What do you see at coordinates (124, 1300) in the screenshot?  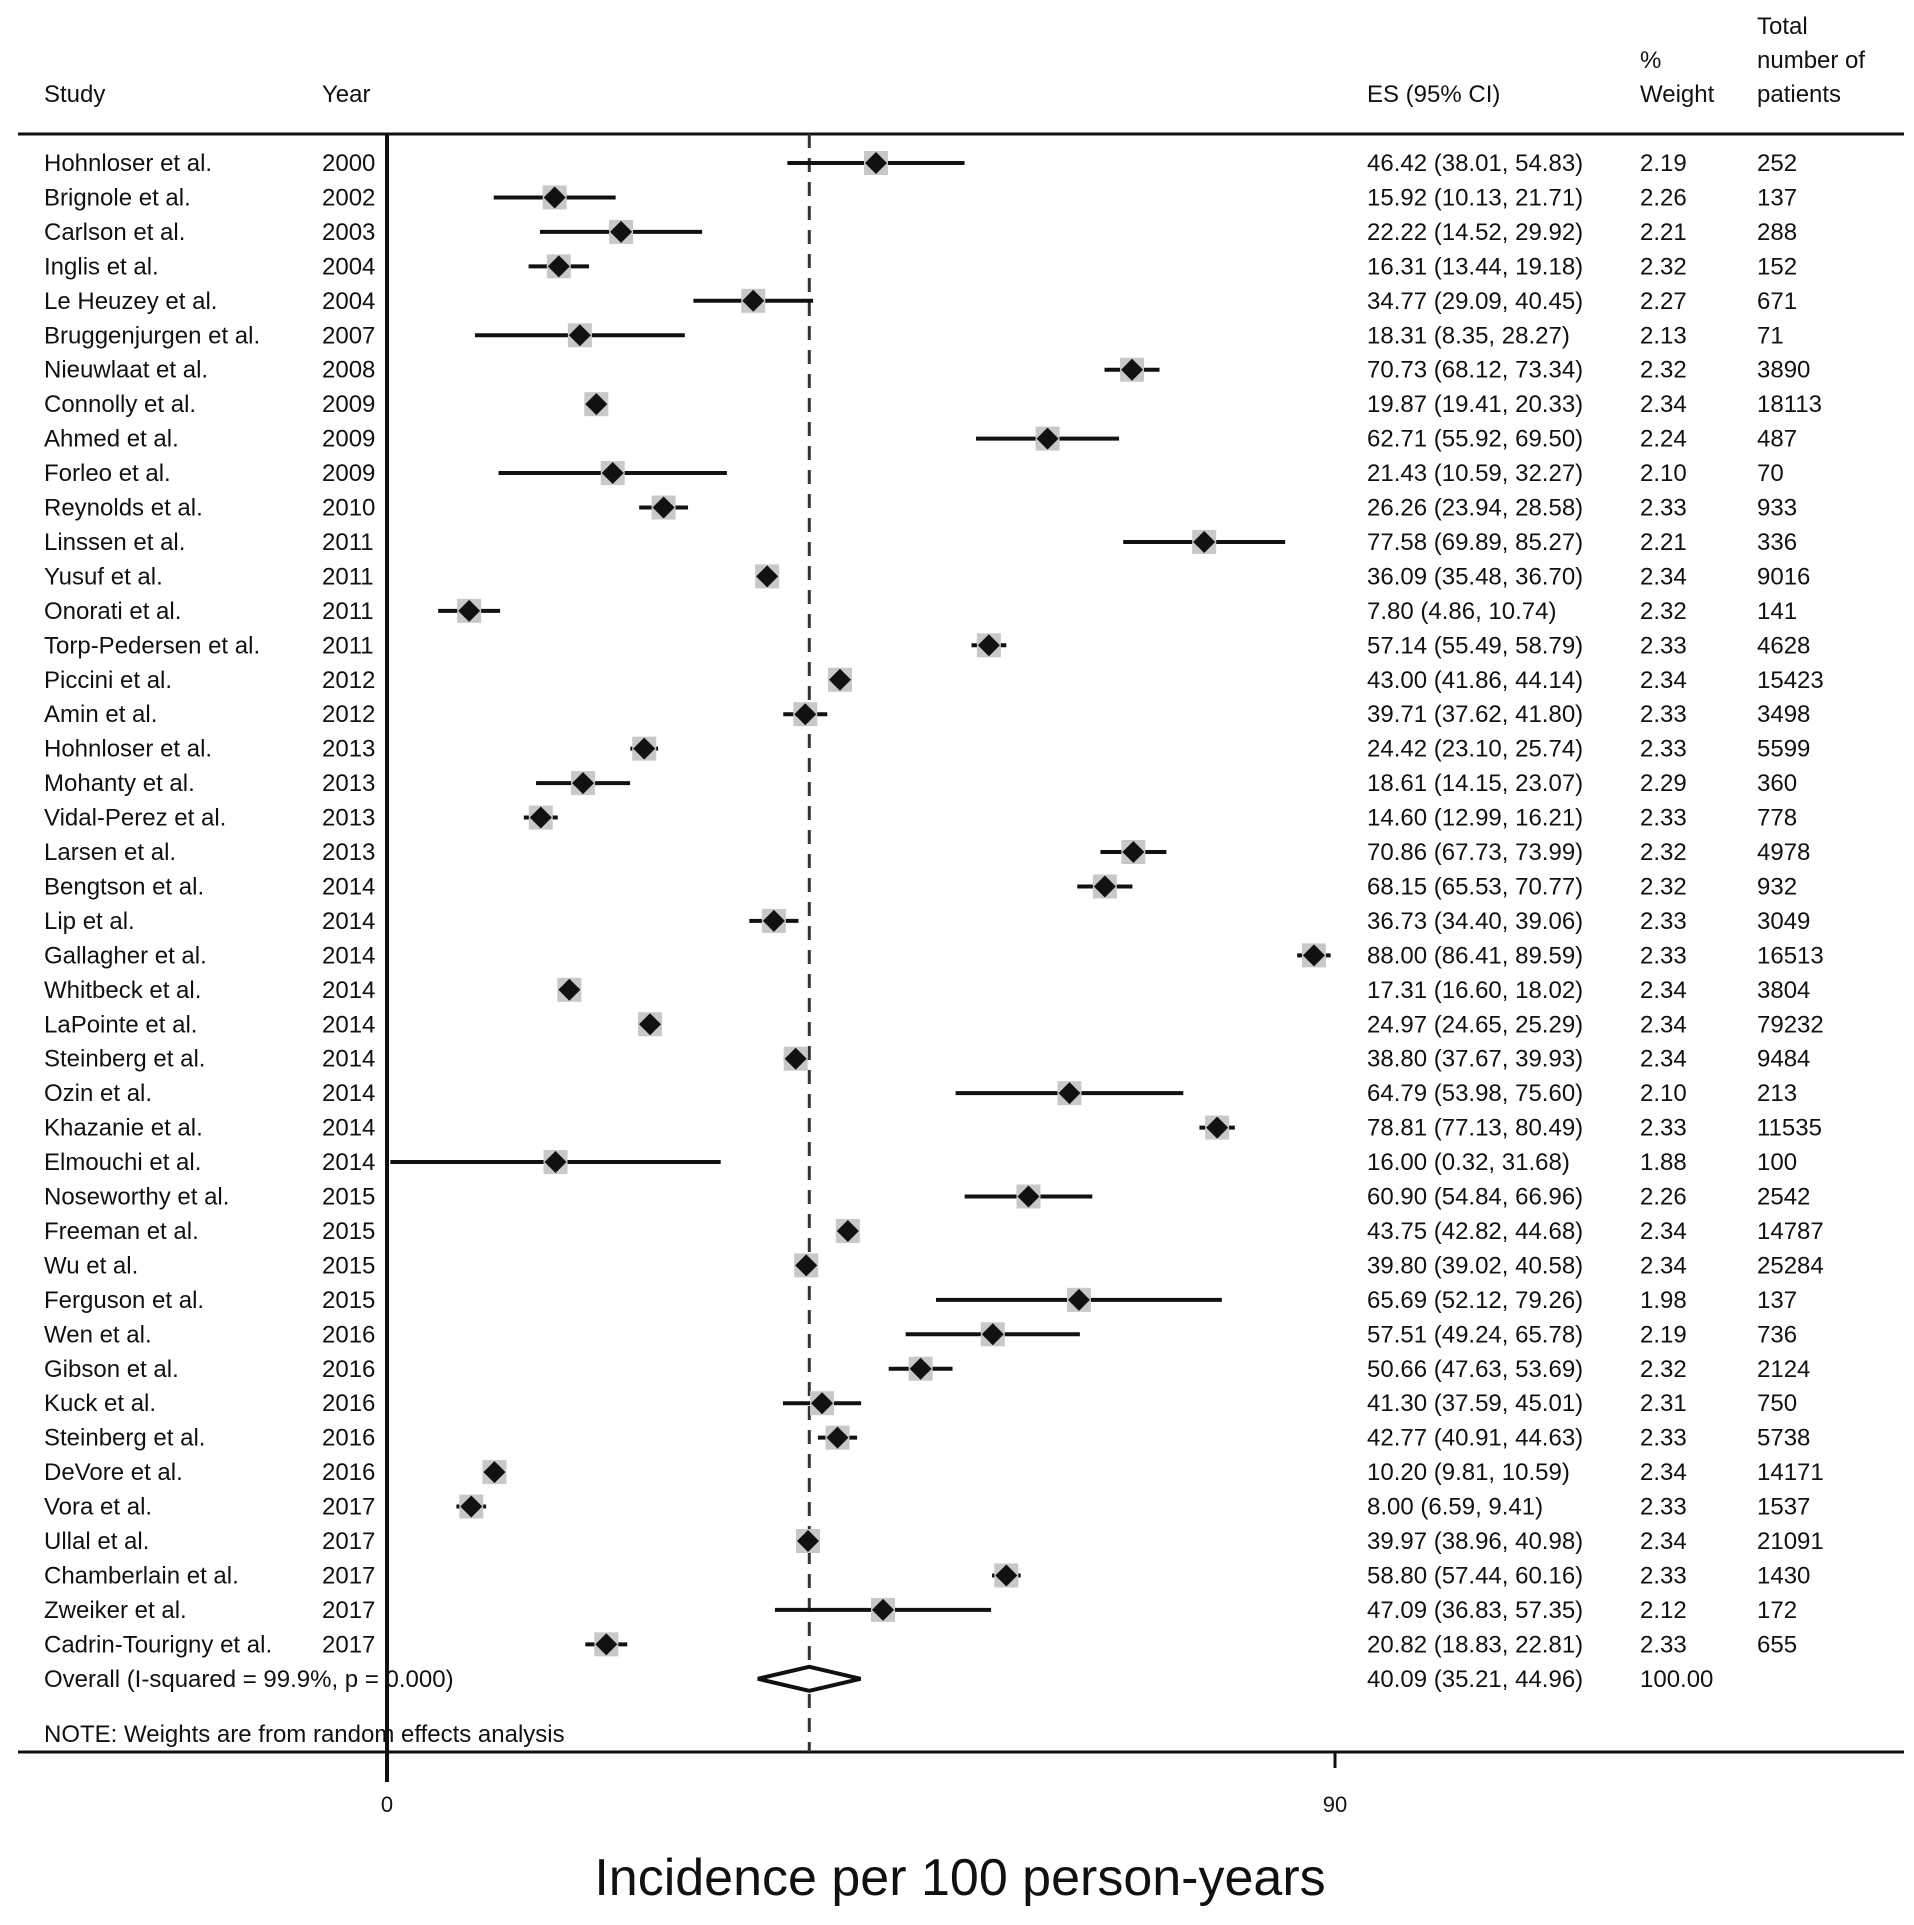 I see `study-name: Ferguson et al.` at bounding box center [124, 1300].